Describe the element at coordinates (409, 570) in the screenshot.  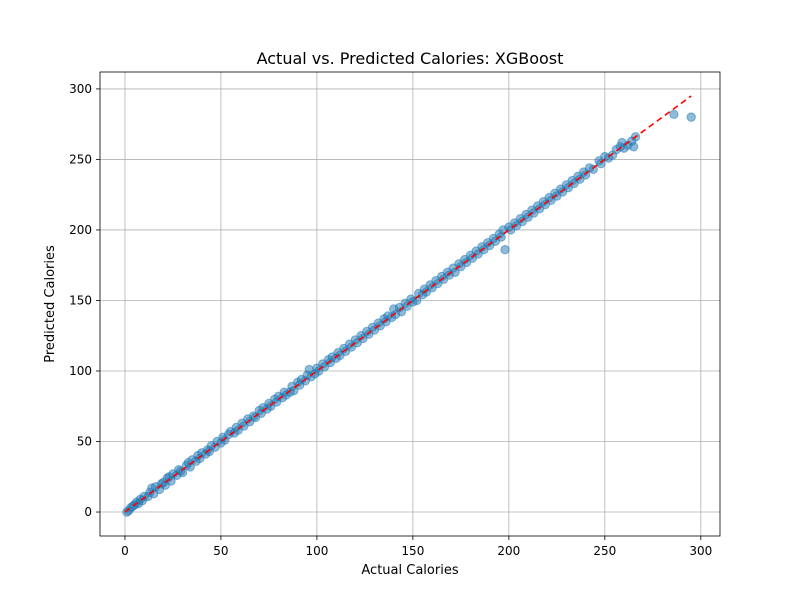
I see `x-axis-label: Actual Calories` at that location.